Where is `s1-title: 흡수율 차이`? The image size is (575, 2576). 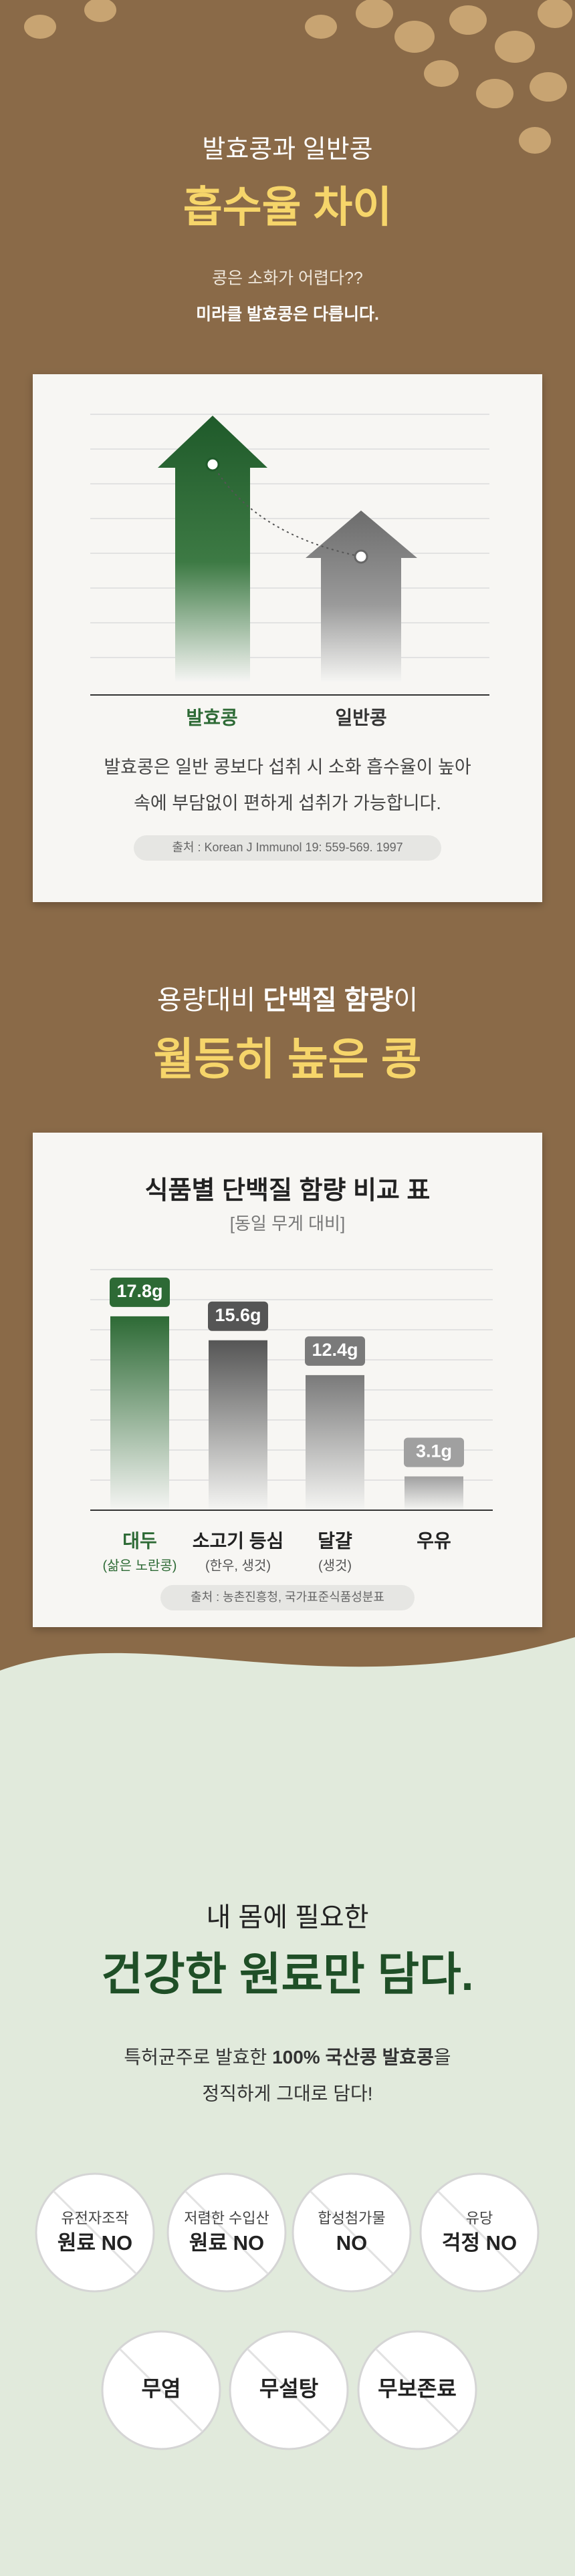 s1-title: 흡수율 차이 is located at coordinates (287, 207).